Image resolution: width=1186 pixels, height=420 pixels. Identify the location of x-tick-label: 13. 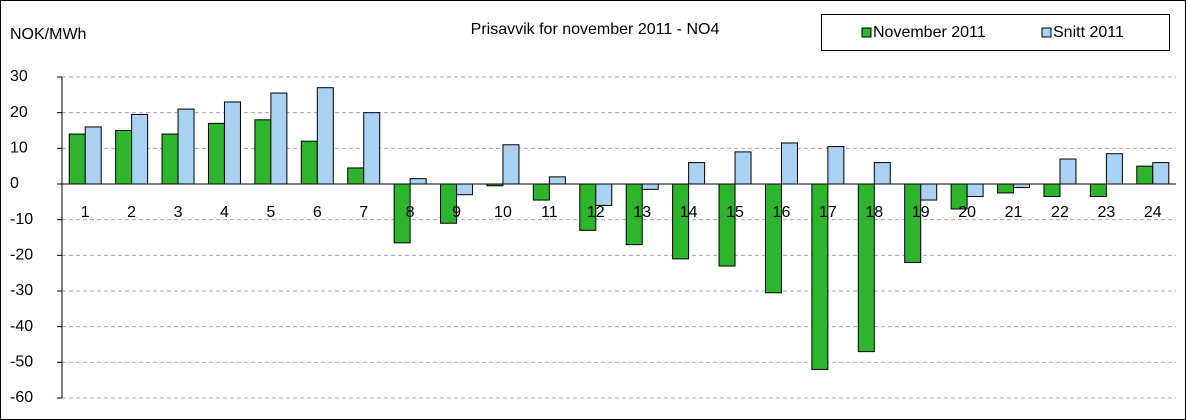
(642, 212).